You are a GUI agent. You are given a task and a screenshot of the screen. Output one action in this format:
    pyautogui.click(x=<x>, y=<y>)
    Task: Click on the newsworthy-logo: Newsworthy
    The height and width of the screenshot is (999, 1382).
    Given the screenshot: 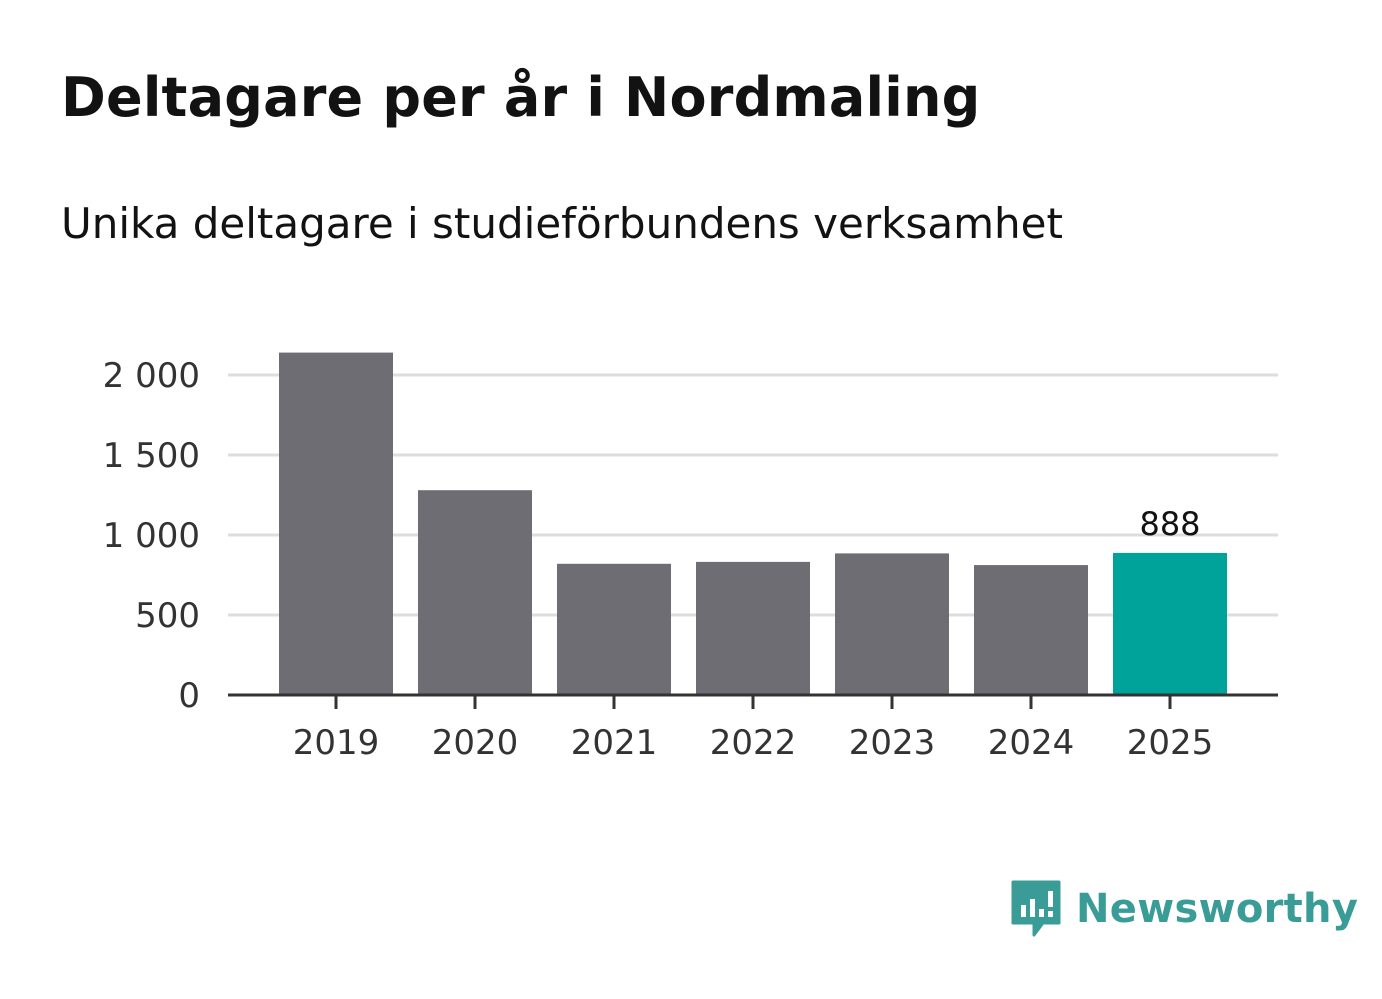 What is the action you would take?
    pyautogui.click(x=1184, y=909)
    